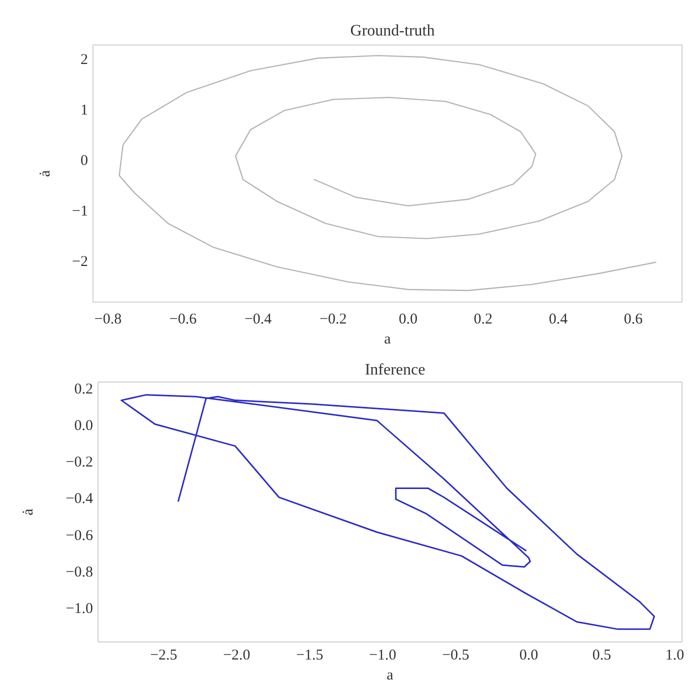  What do you see at coordinates (333, 320) in the screenshot?
I see `x-tick-label: −0.2` at bounding box center [333, 320].